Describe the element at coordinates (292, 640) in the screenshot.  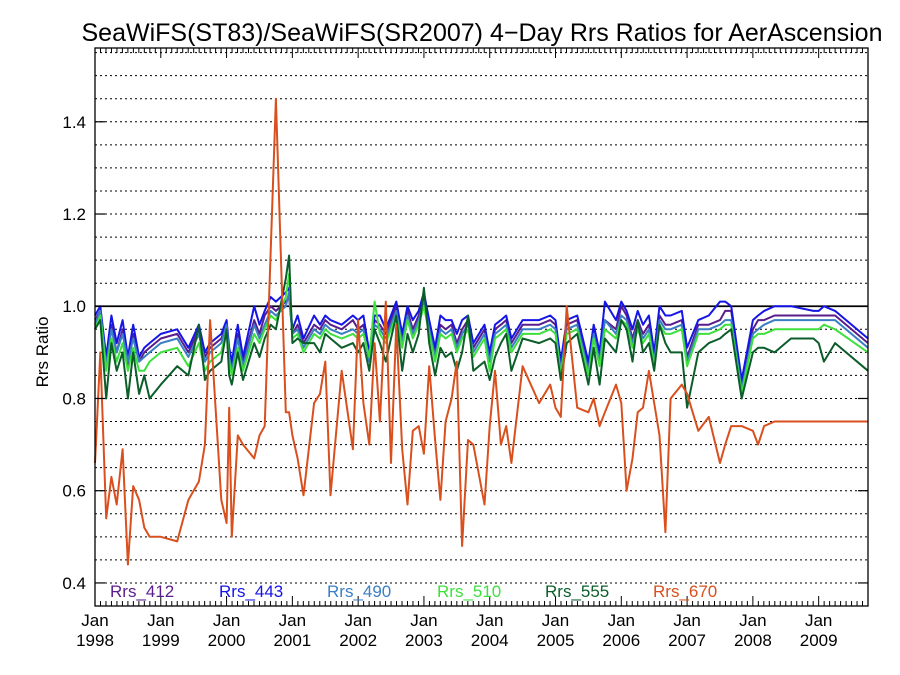
I see `x-tick-label-year: 2001` at that location.